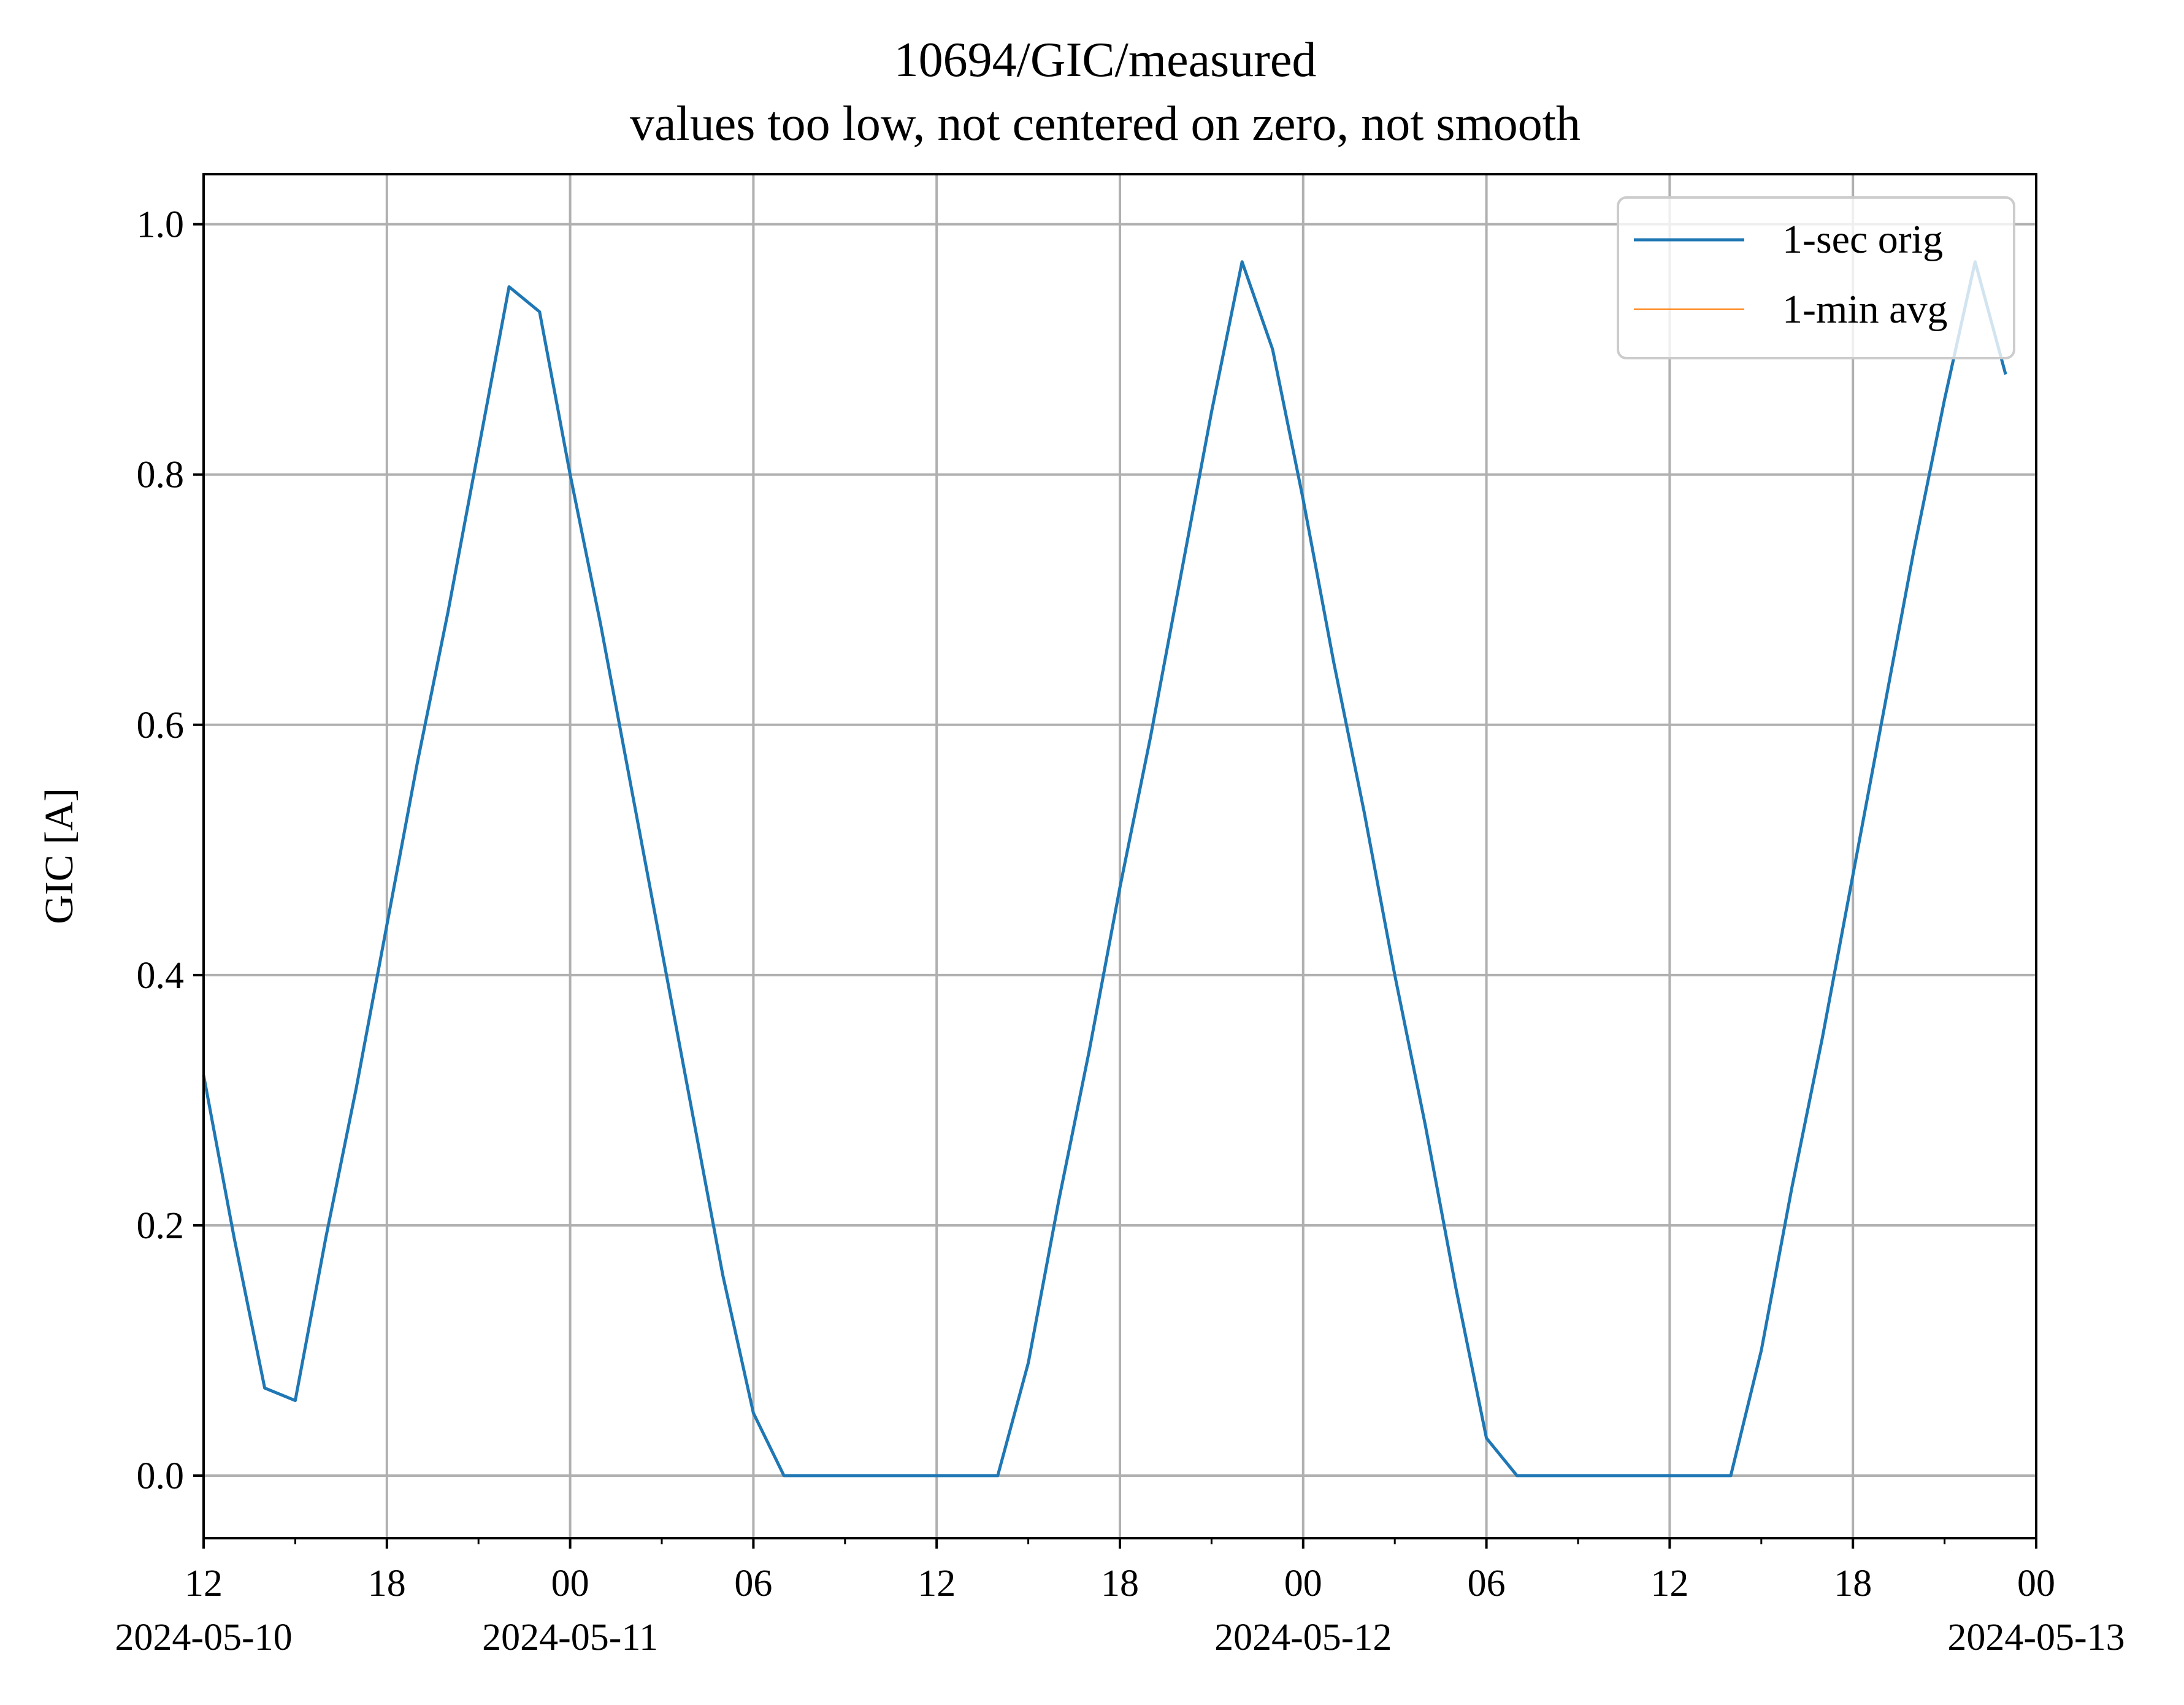 This screenshot has height=1705, width=2184. I want to click on legend-box, so click(1816, 277).